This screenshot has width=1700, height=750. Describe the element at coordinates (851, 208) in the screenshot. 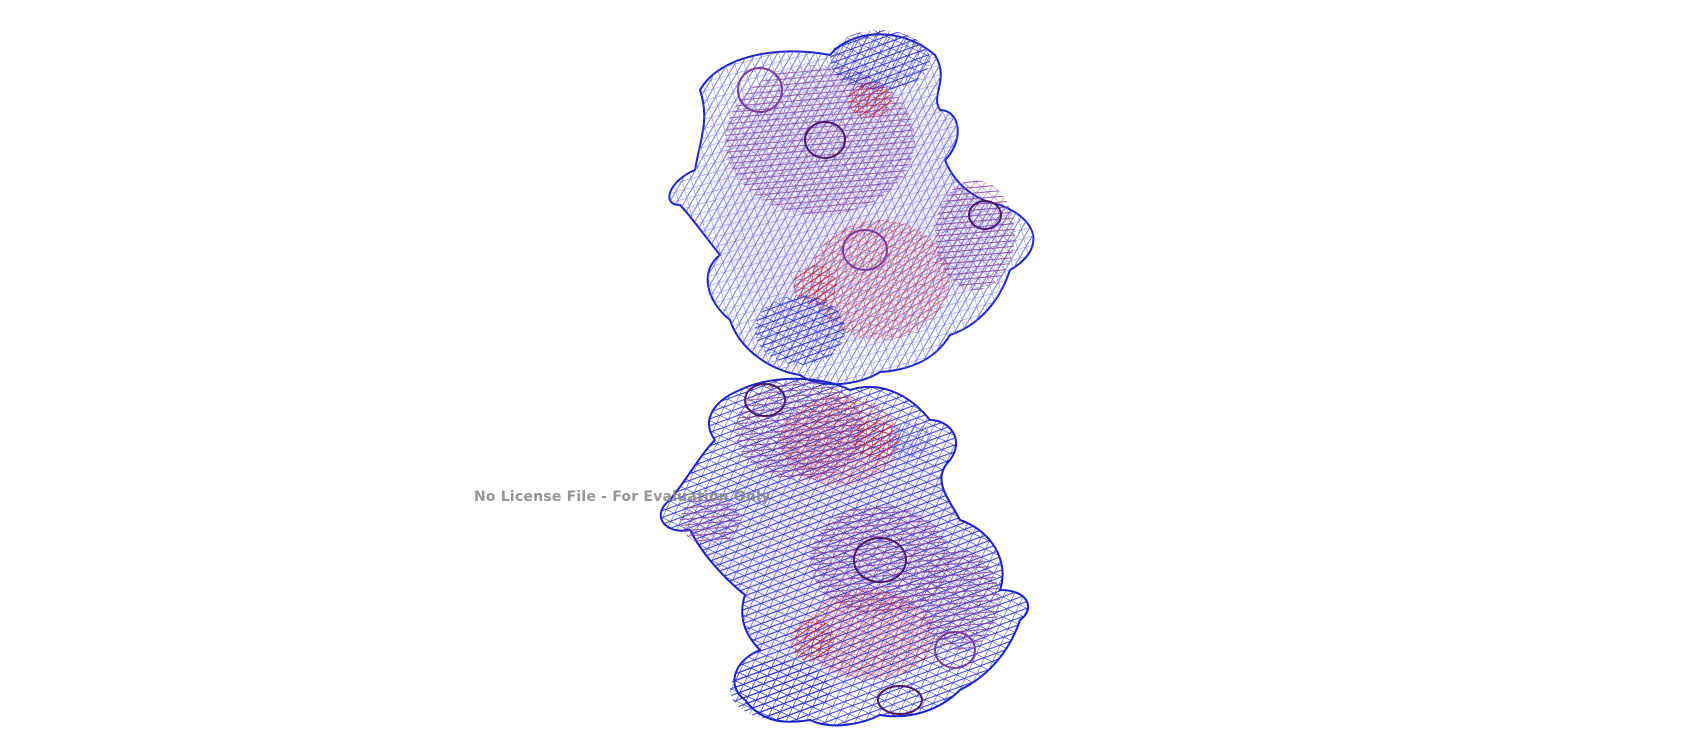

I see `upper-lobe` at that location.